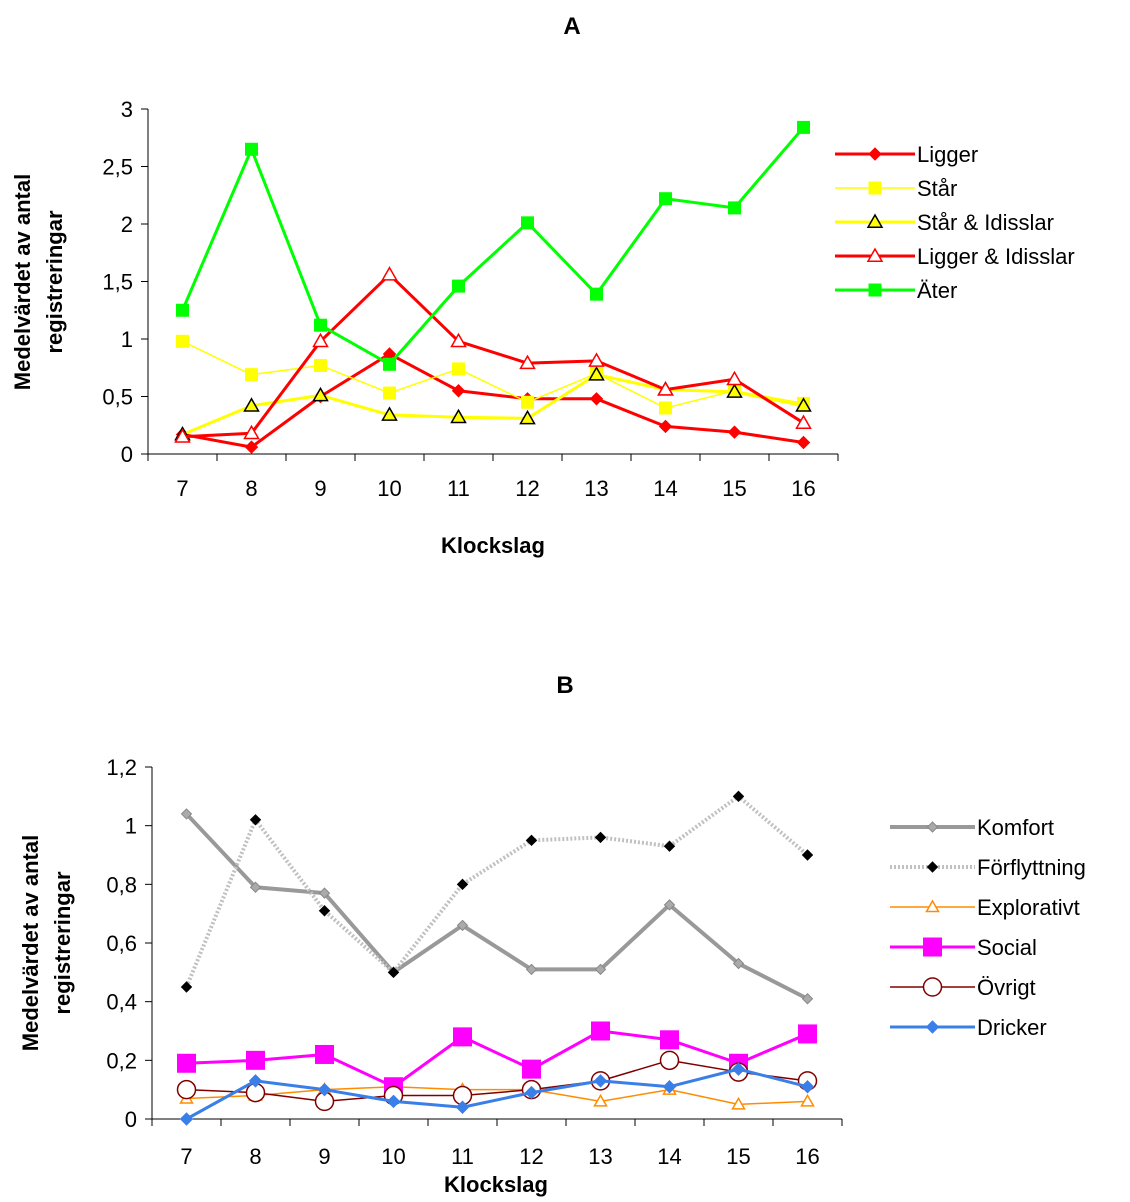  I want to click on legend-label: Ligger, so click(947, 154).